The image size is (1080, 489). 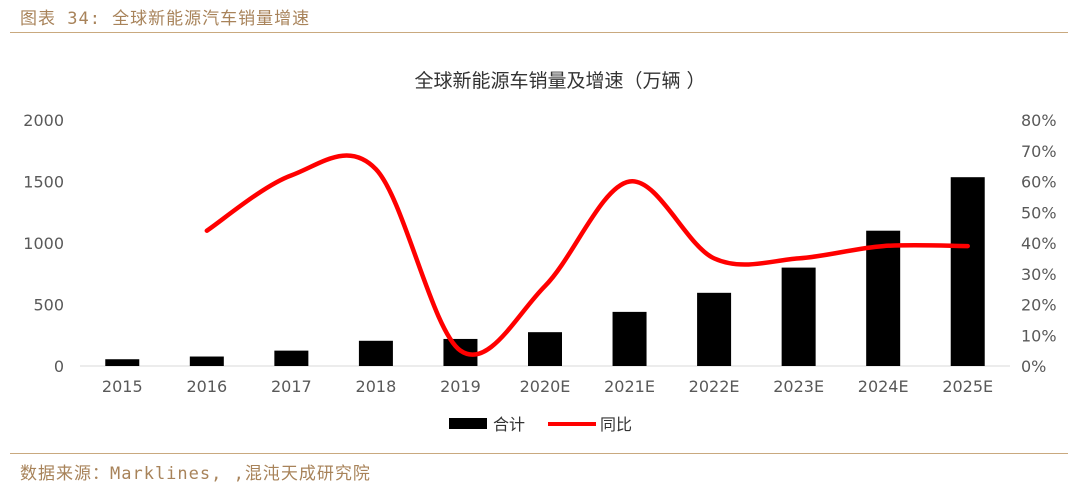 What do you see at coordinates (883, 298) in the screenshot?
I see `bar-2024E` at bounding box center [883, 298].